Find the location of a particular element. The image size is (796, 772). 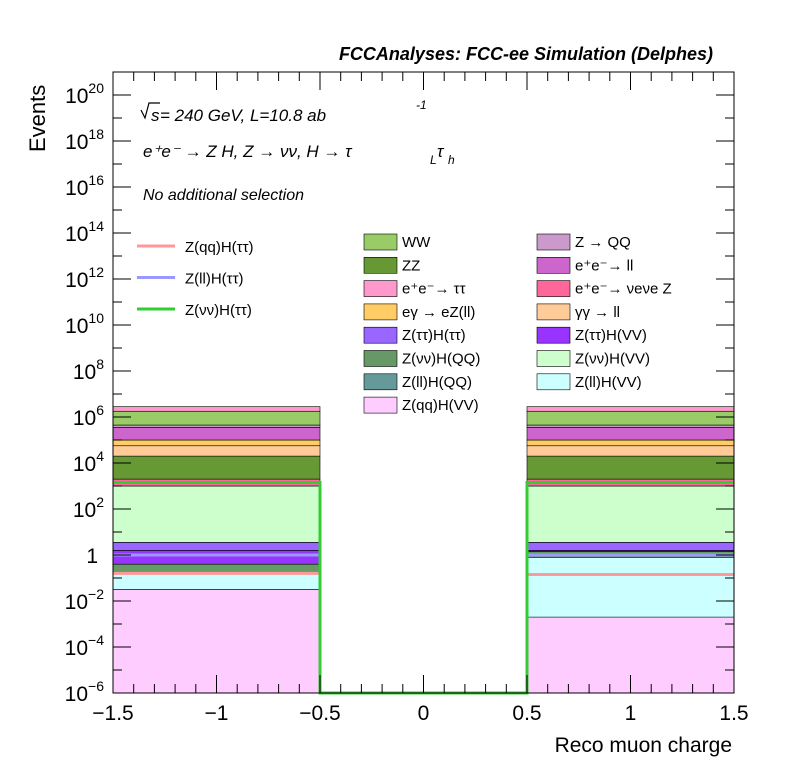

y-tick-label: 10¹⁶ is located at coordinates (84, 186).